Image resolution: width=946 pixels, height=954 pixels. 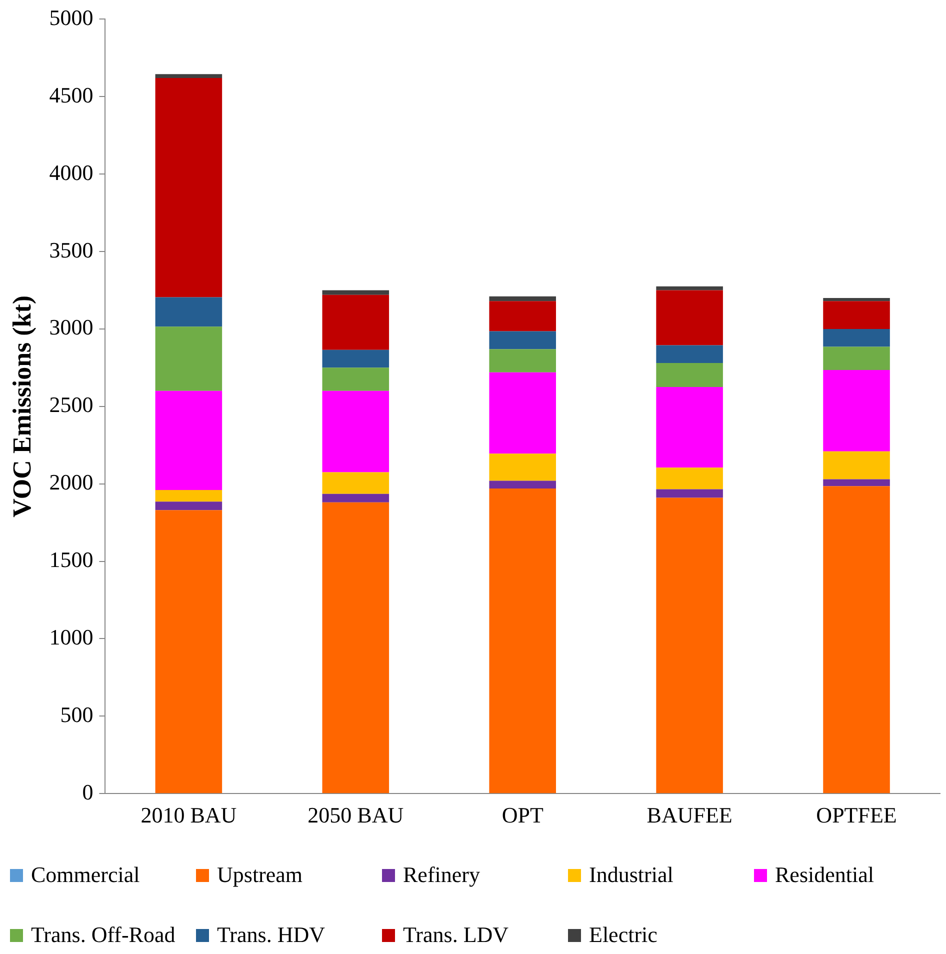 What do you see at coordinates (85, 875) in the screenshot?
I see `legend-label: Commercial` at bounding box center [85, 875].